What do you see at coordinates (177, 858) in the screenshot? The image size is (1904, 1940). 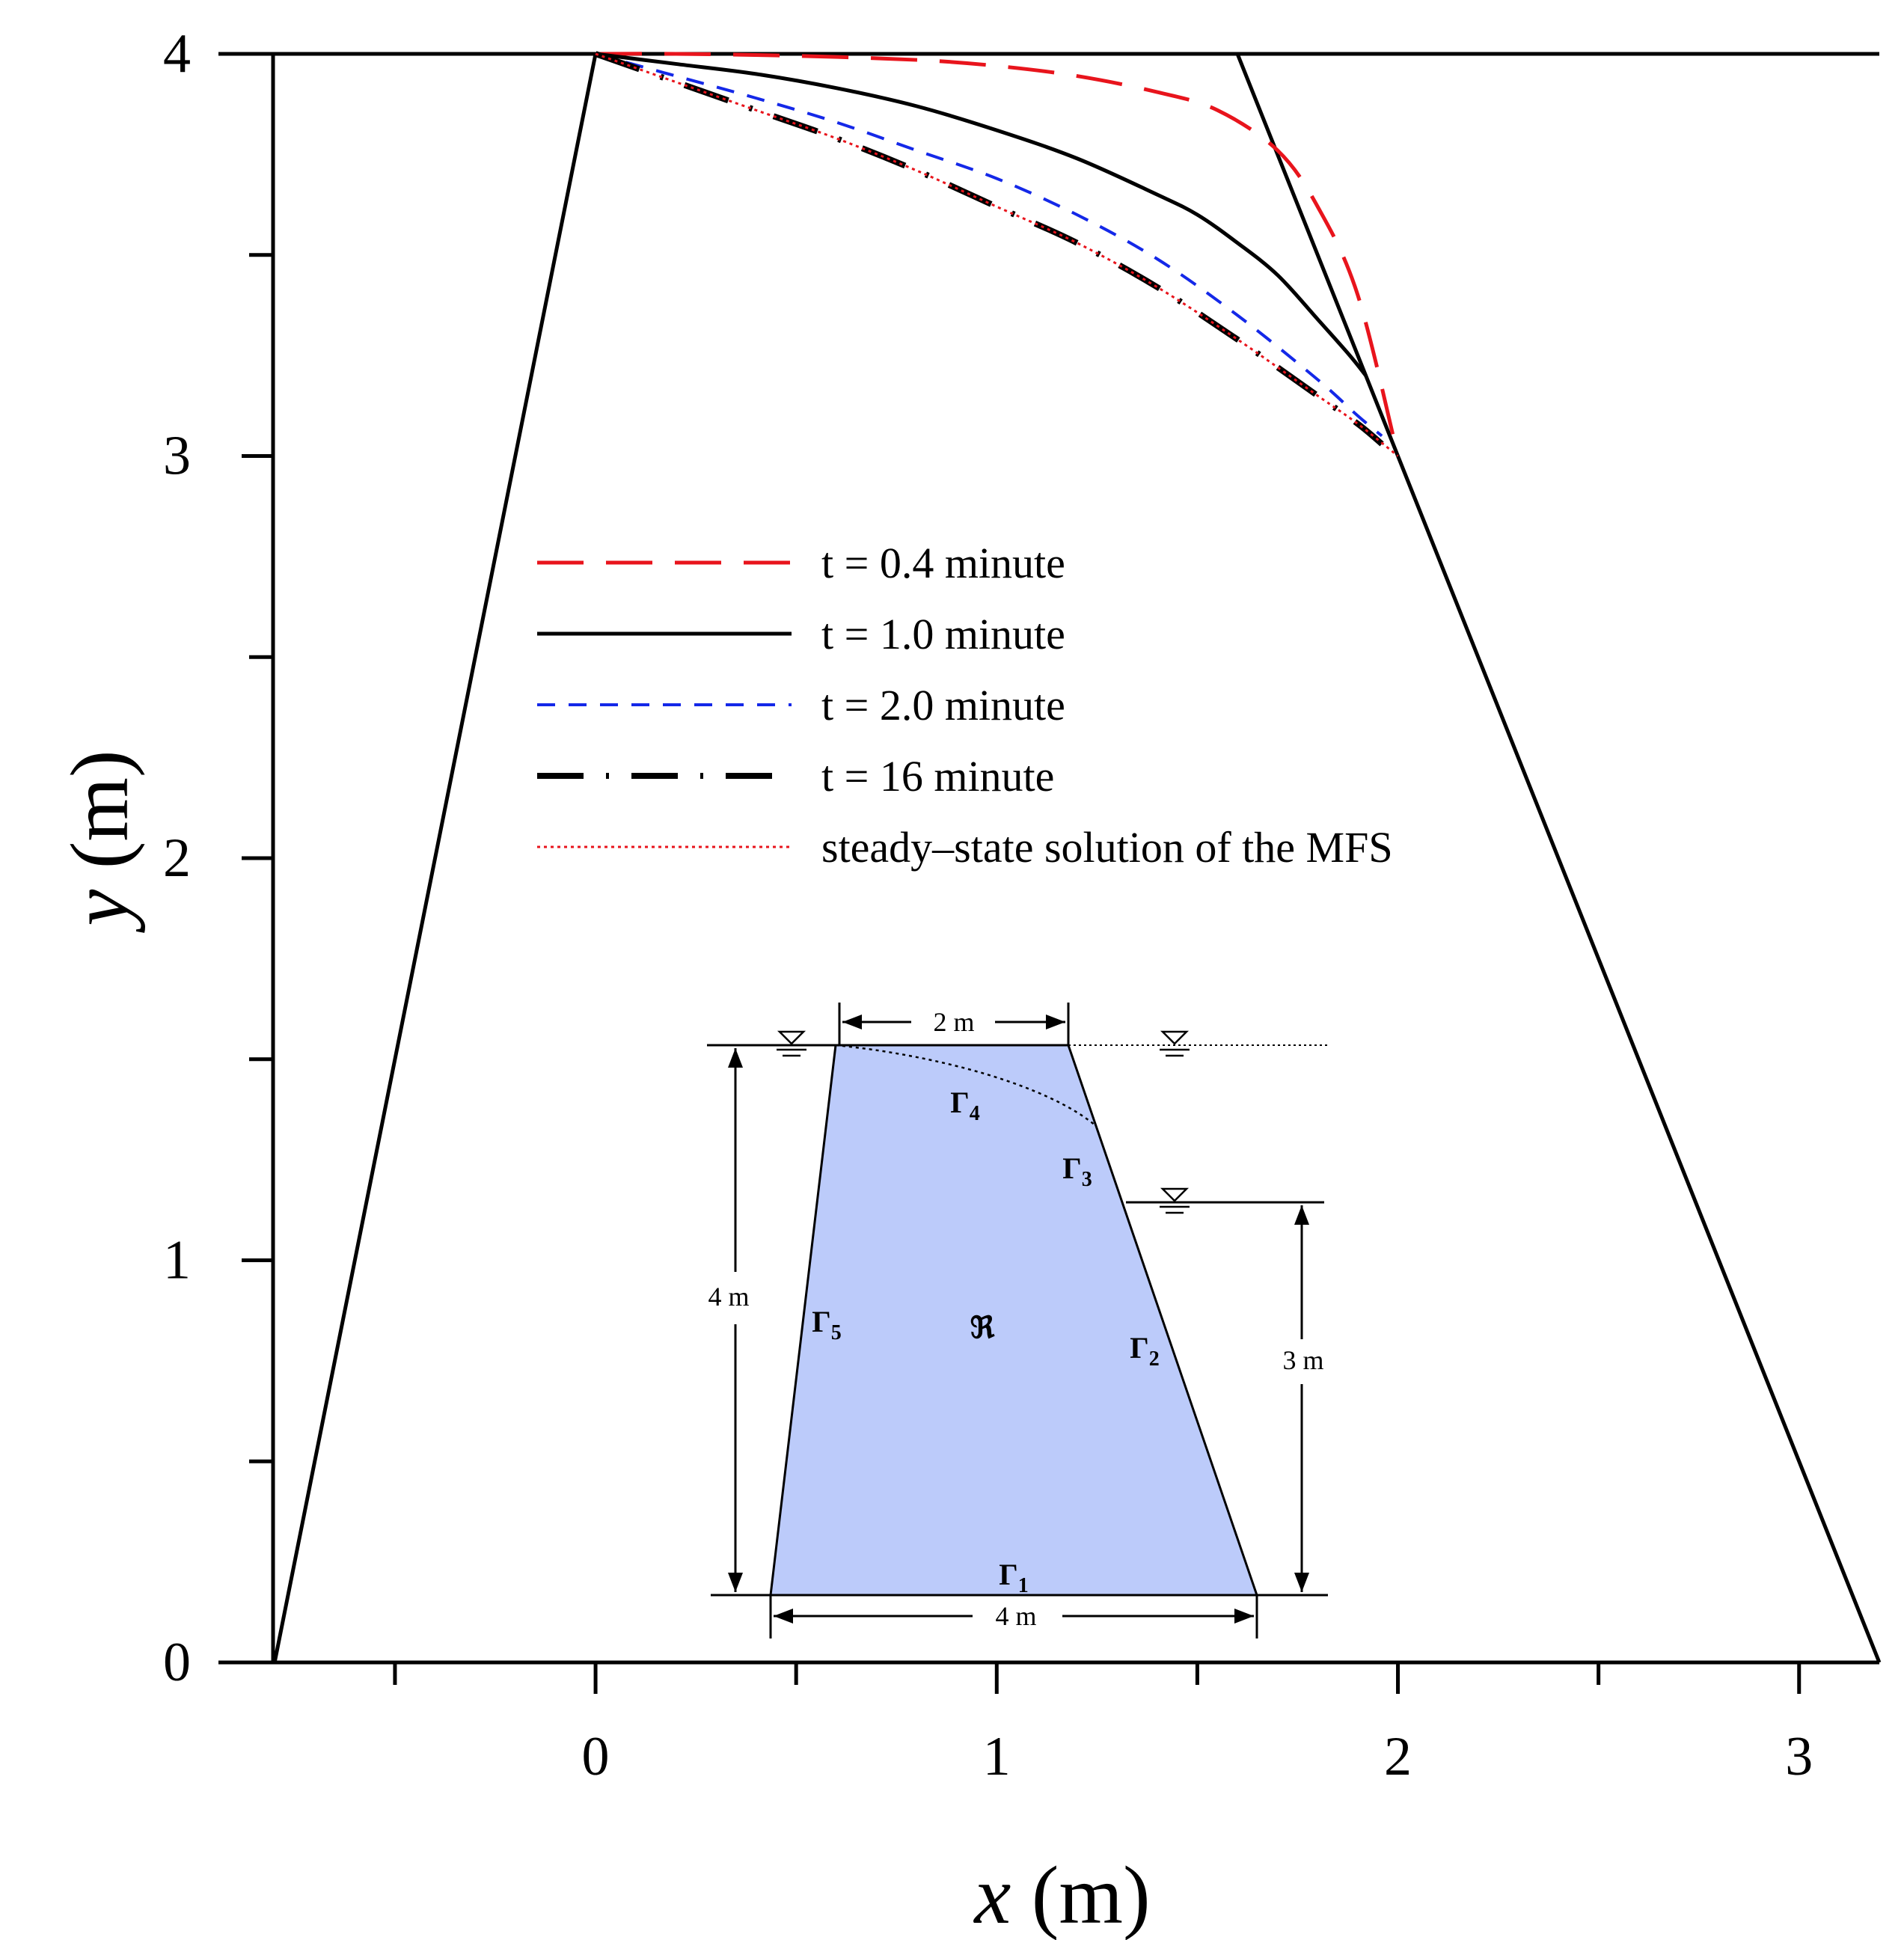 I see `y-tick-label: 2` at bounding box center [177, 858].